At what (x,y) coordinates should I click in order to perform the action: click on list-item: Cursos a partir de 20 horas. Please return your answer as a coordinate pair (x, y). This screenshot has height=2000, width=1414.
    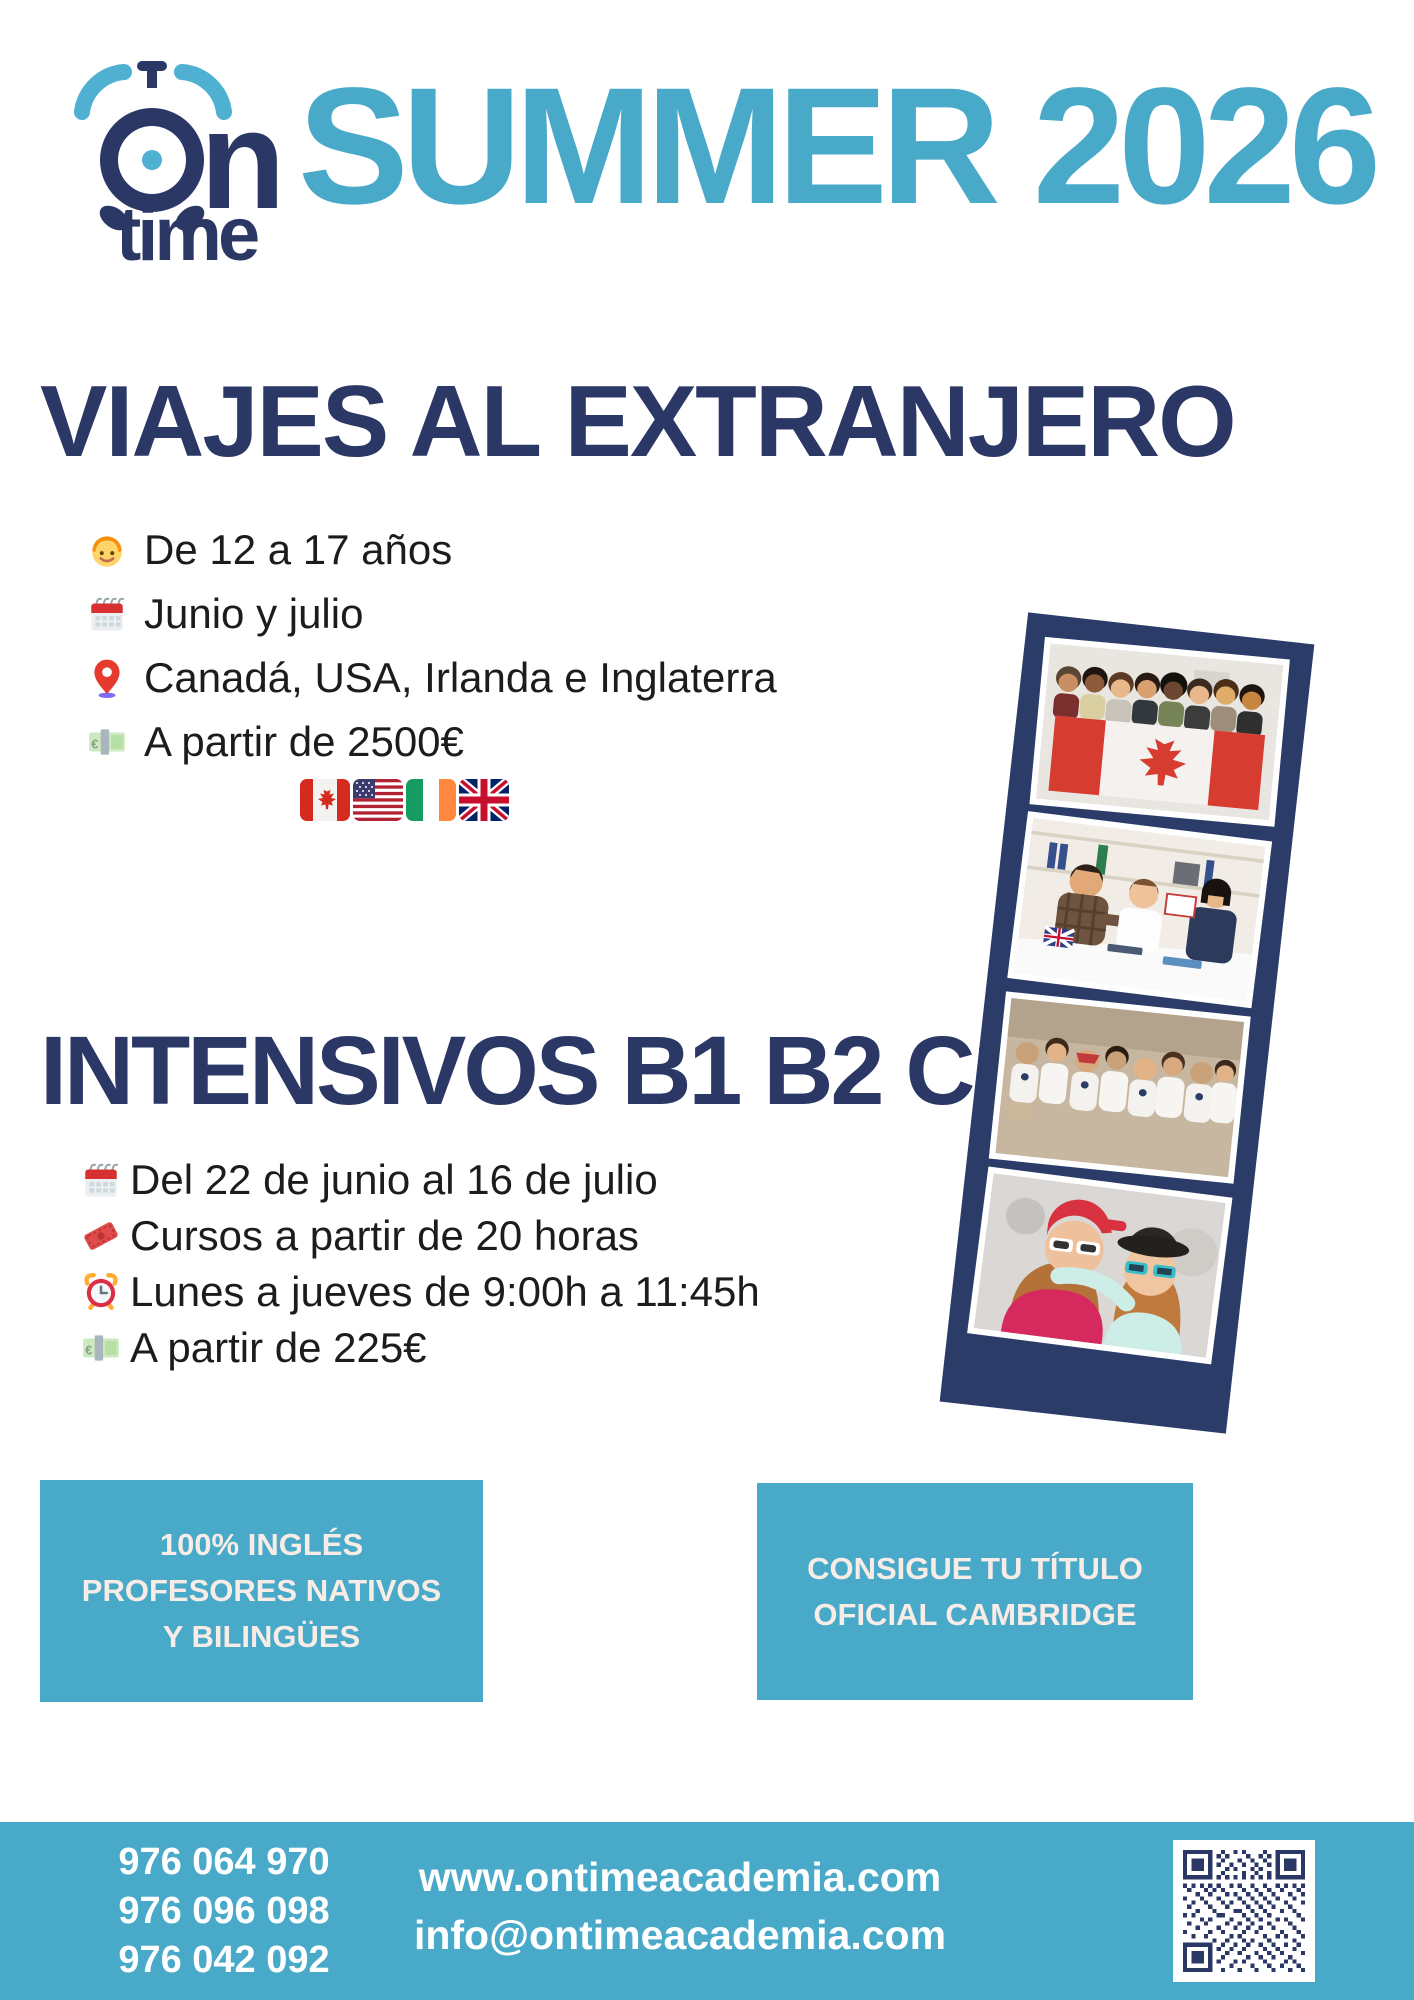
    Looking at the image, I should click on (420, 1236).